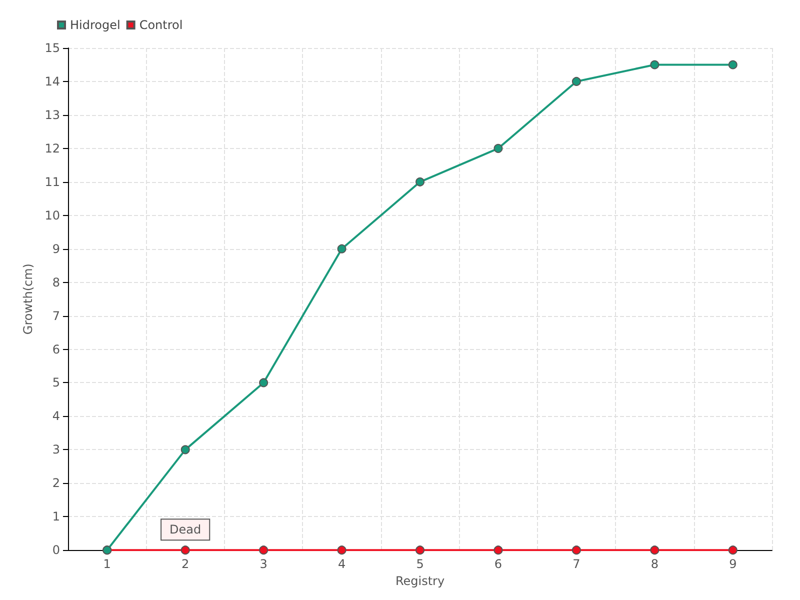 The image size is (800, 600). Describe the element at coordinates (56, 550) in the screenshot. I see `y-tick-label: 0` at that location.